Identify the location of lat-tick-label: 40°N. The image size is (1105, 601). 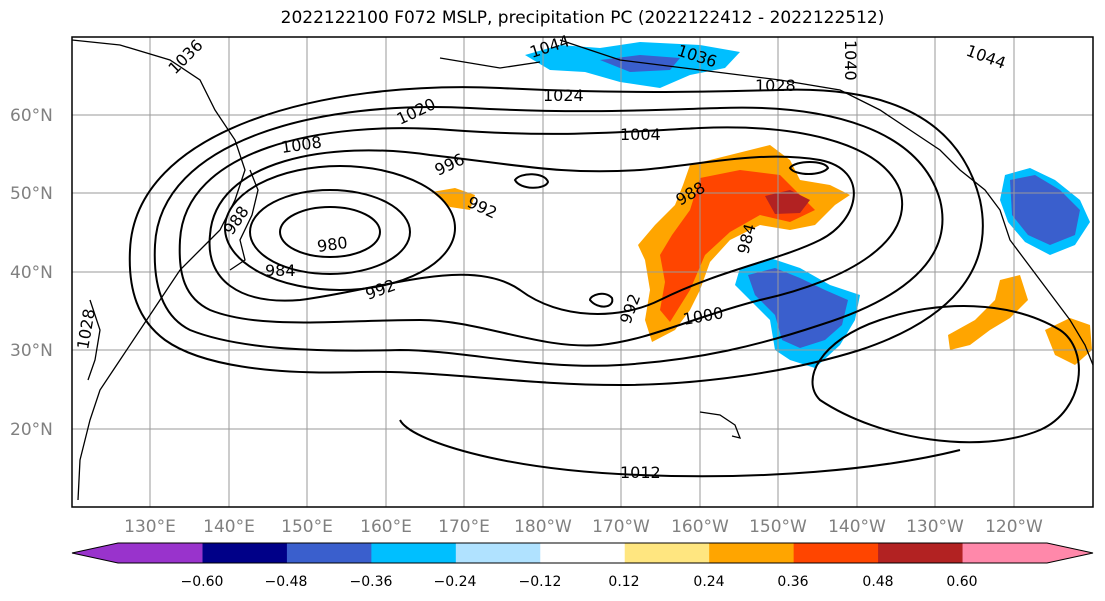
(31, 273).